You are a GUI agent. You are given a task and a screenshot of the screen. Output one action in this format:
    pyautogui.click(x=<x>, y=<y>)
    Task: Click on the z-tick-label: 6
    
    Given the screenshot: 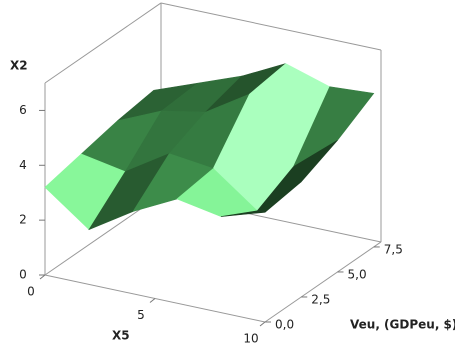 What is the action you would take?
    pyautogui.click(x=23, y=110)
    